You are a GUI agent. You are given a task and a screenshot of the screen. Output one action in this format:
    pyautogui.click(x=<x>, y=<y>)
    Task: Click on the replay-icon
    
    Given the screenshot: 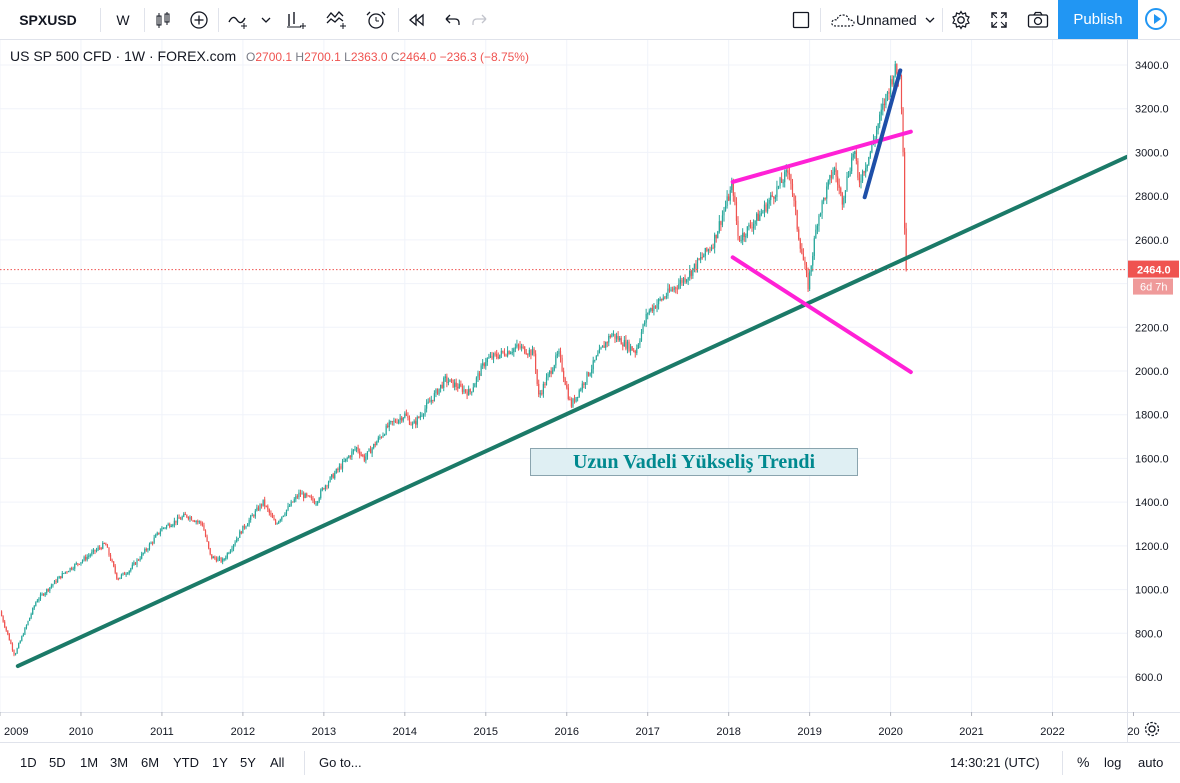 What is the action you would take?
    pyautogui.click(x=417, y=20)
    